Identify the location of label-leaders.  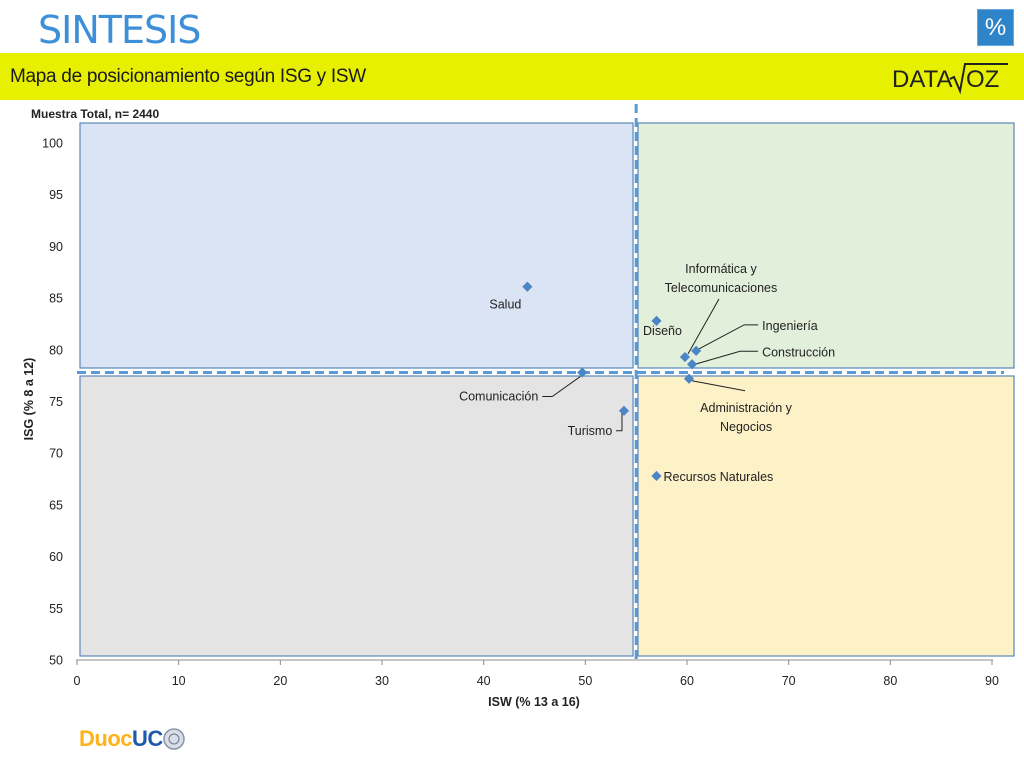
(650, 365).